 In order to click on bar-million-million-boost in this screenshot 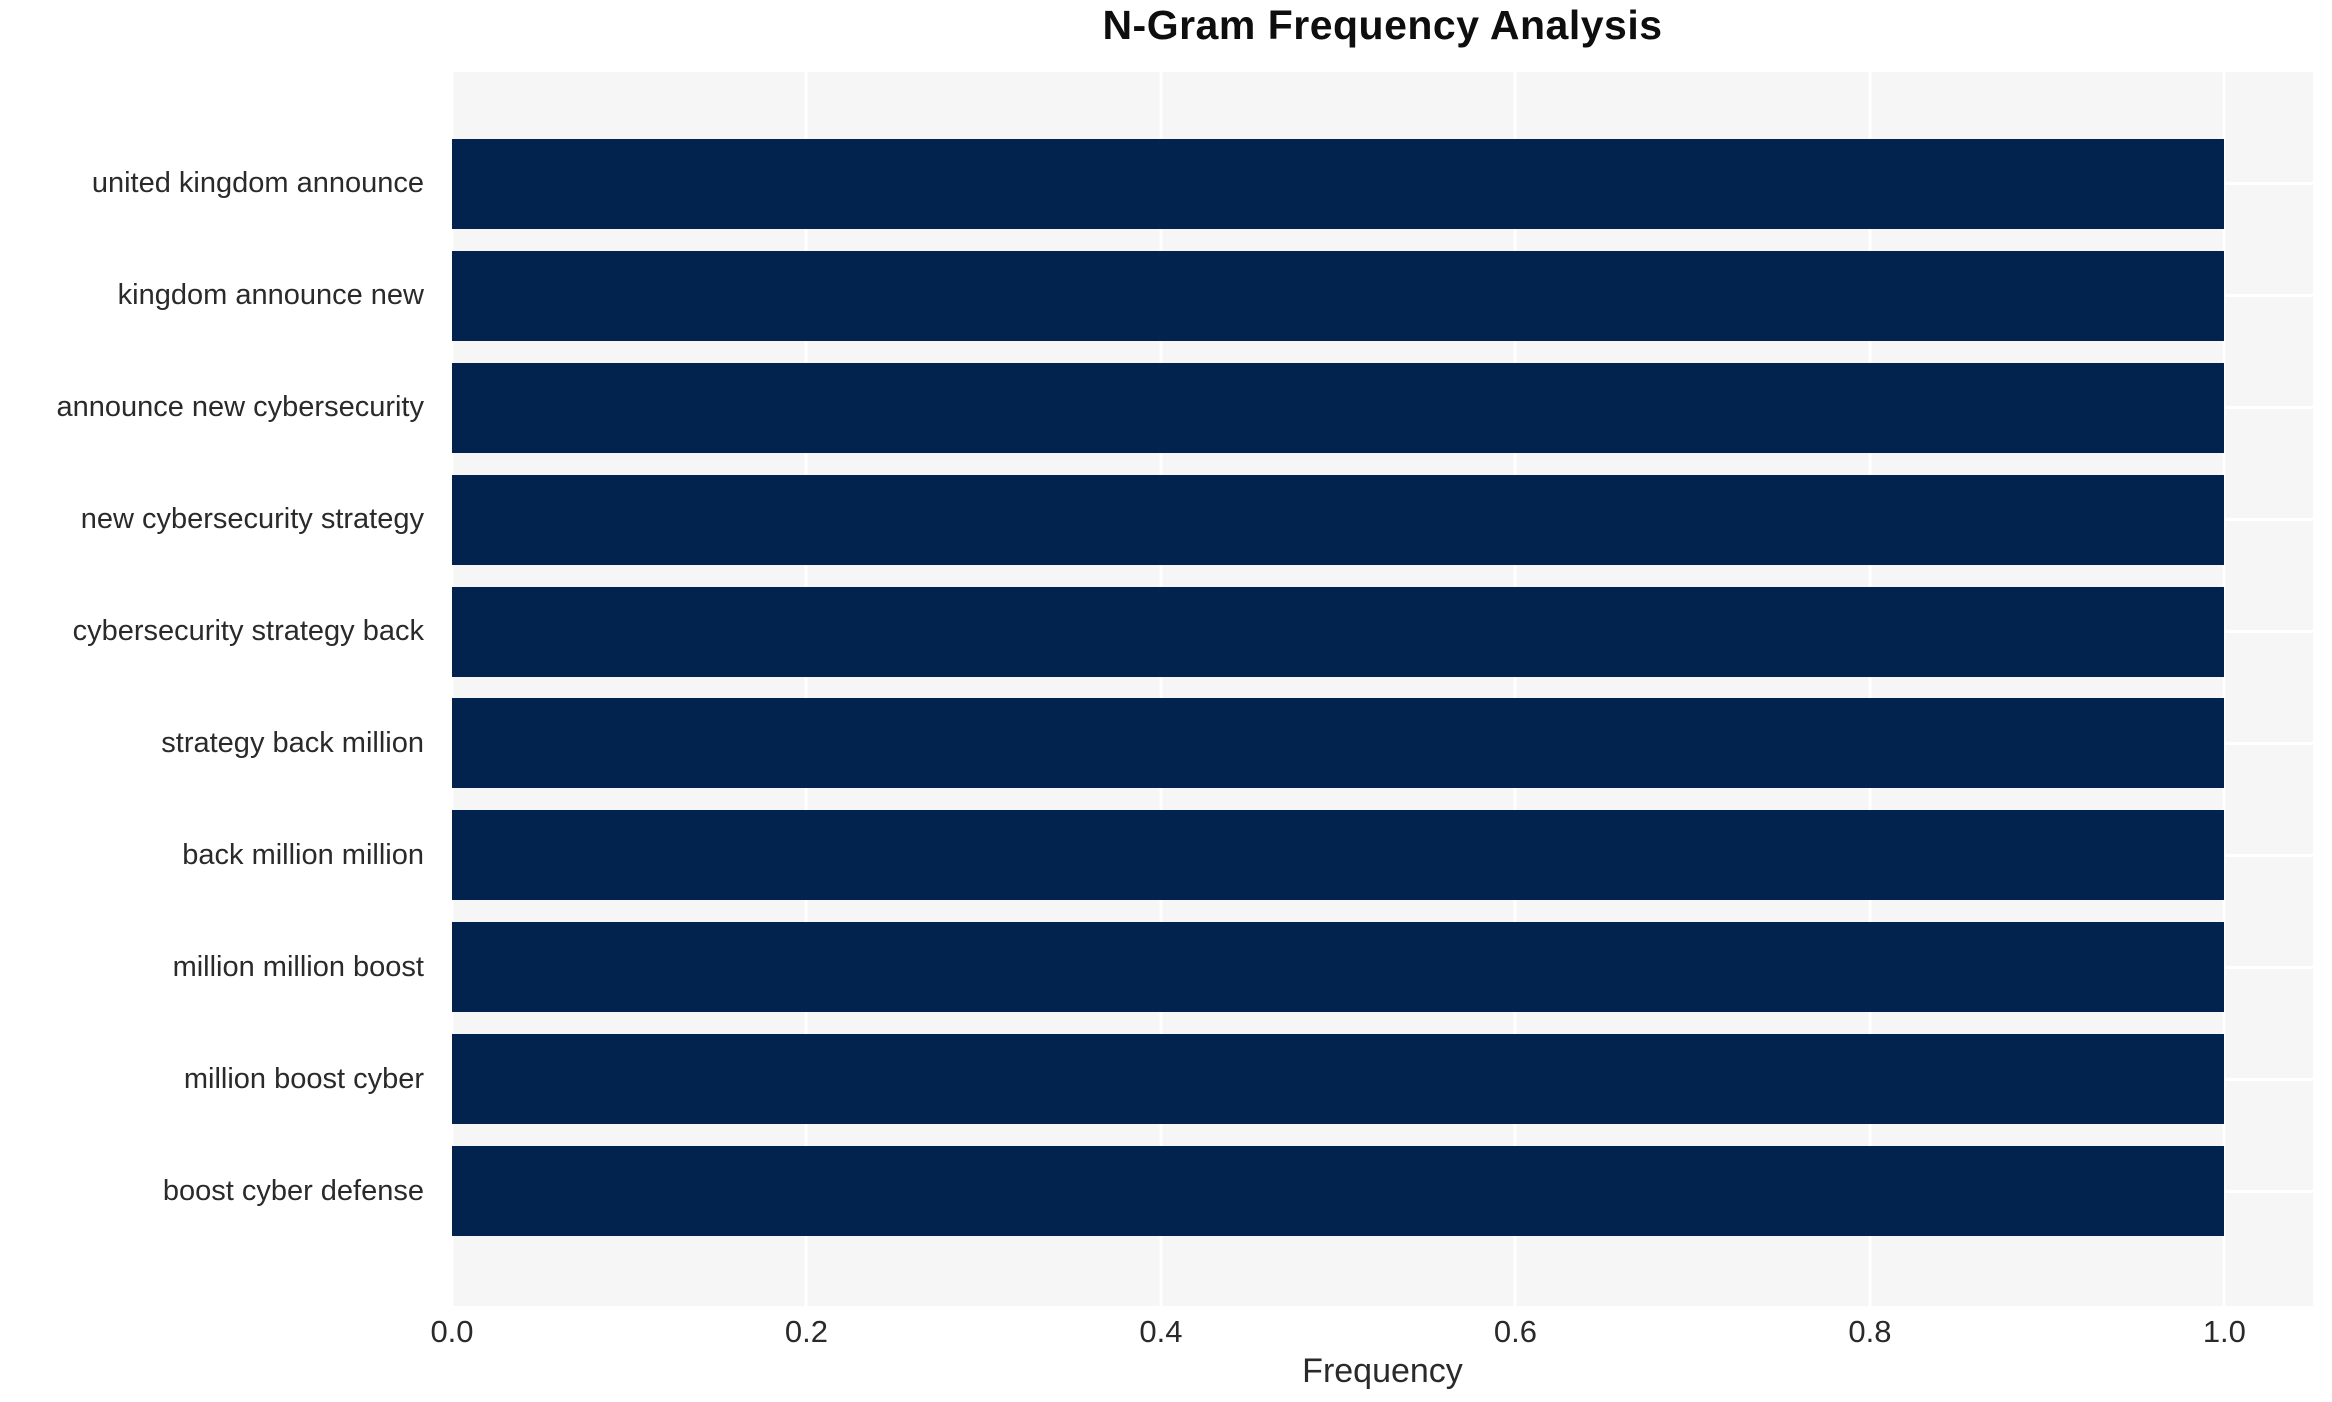, I will do `click(1338, 967)`.